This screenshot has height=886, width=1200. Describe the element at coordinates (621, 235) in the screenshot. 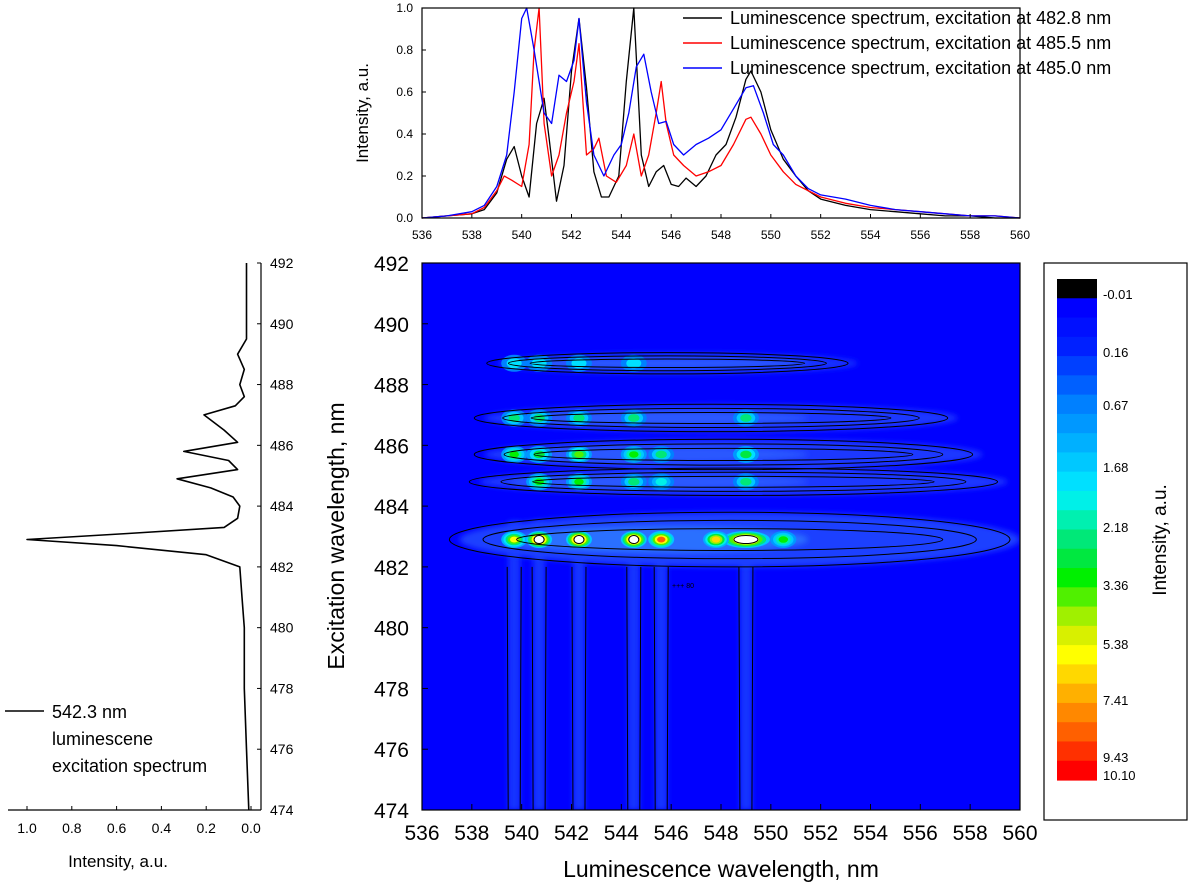

I see `top-x-tick-label: 544` at that location.